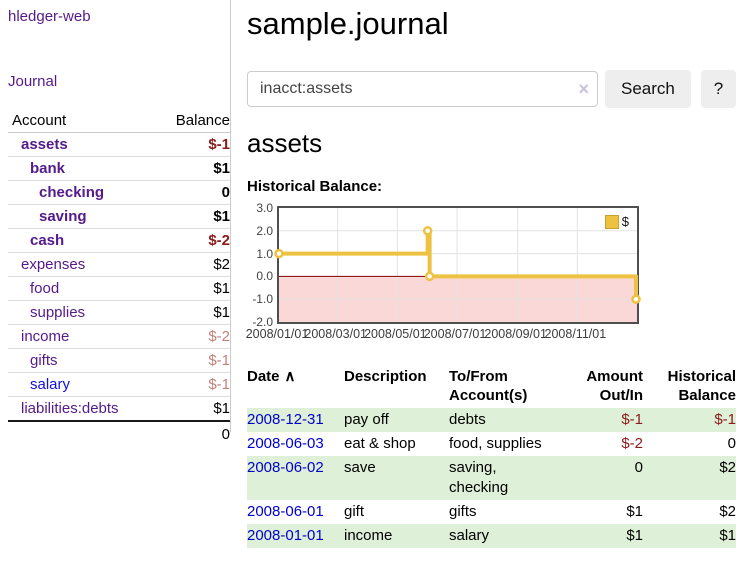 Image resolution: width=742 pixels, height=582 pixels. I want to click on balance-column-header: Balance, so click(193, 121).